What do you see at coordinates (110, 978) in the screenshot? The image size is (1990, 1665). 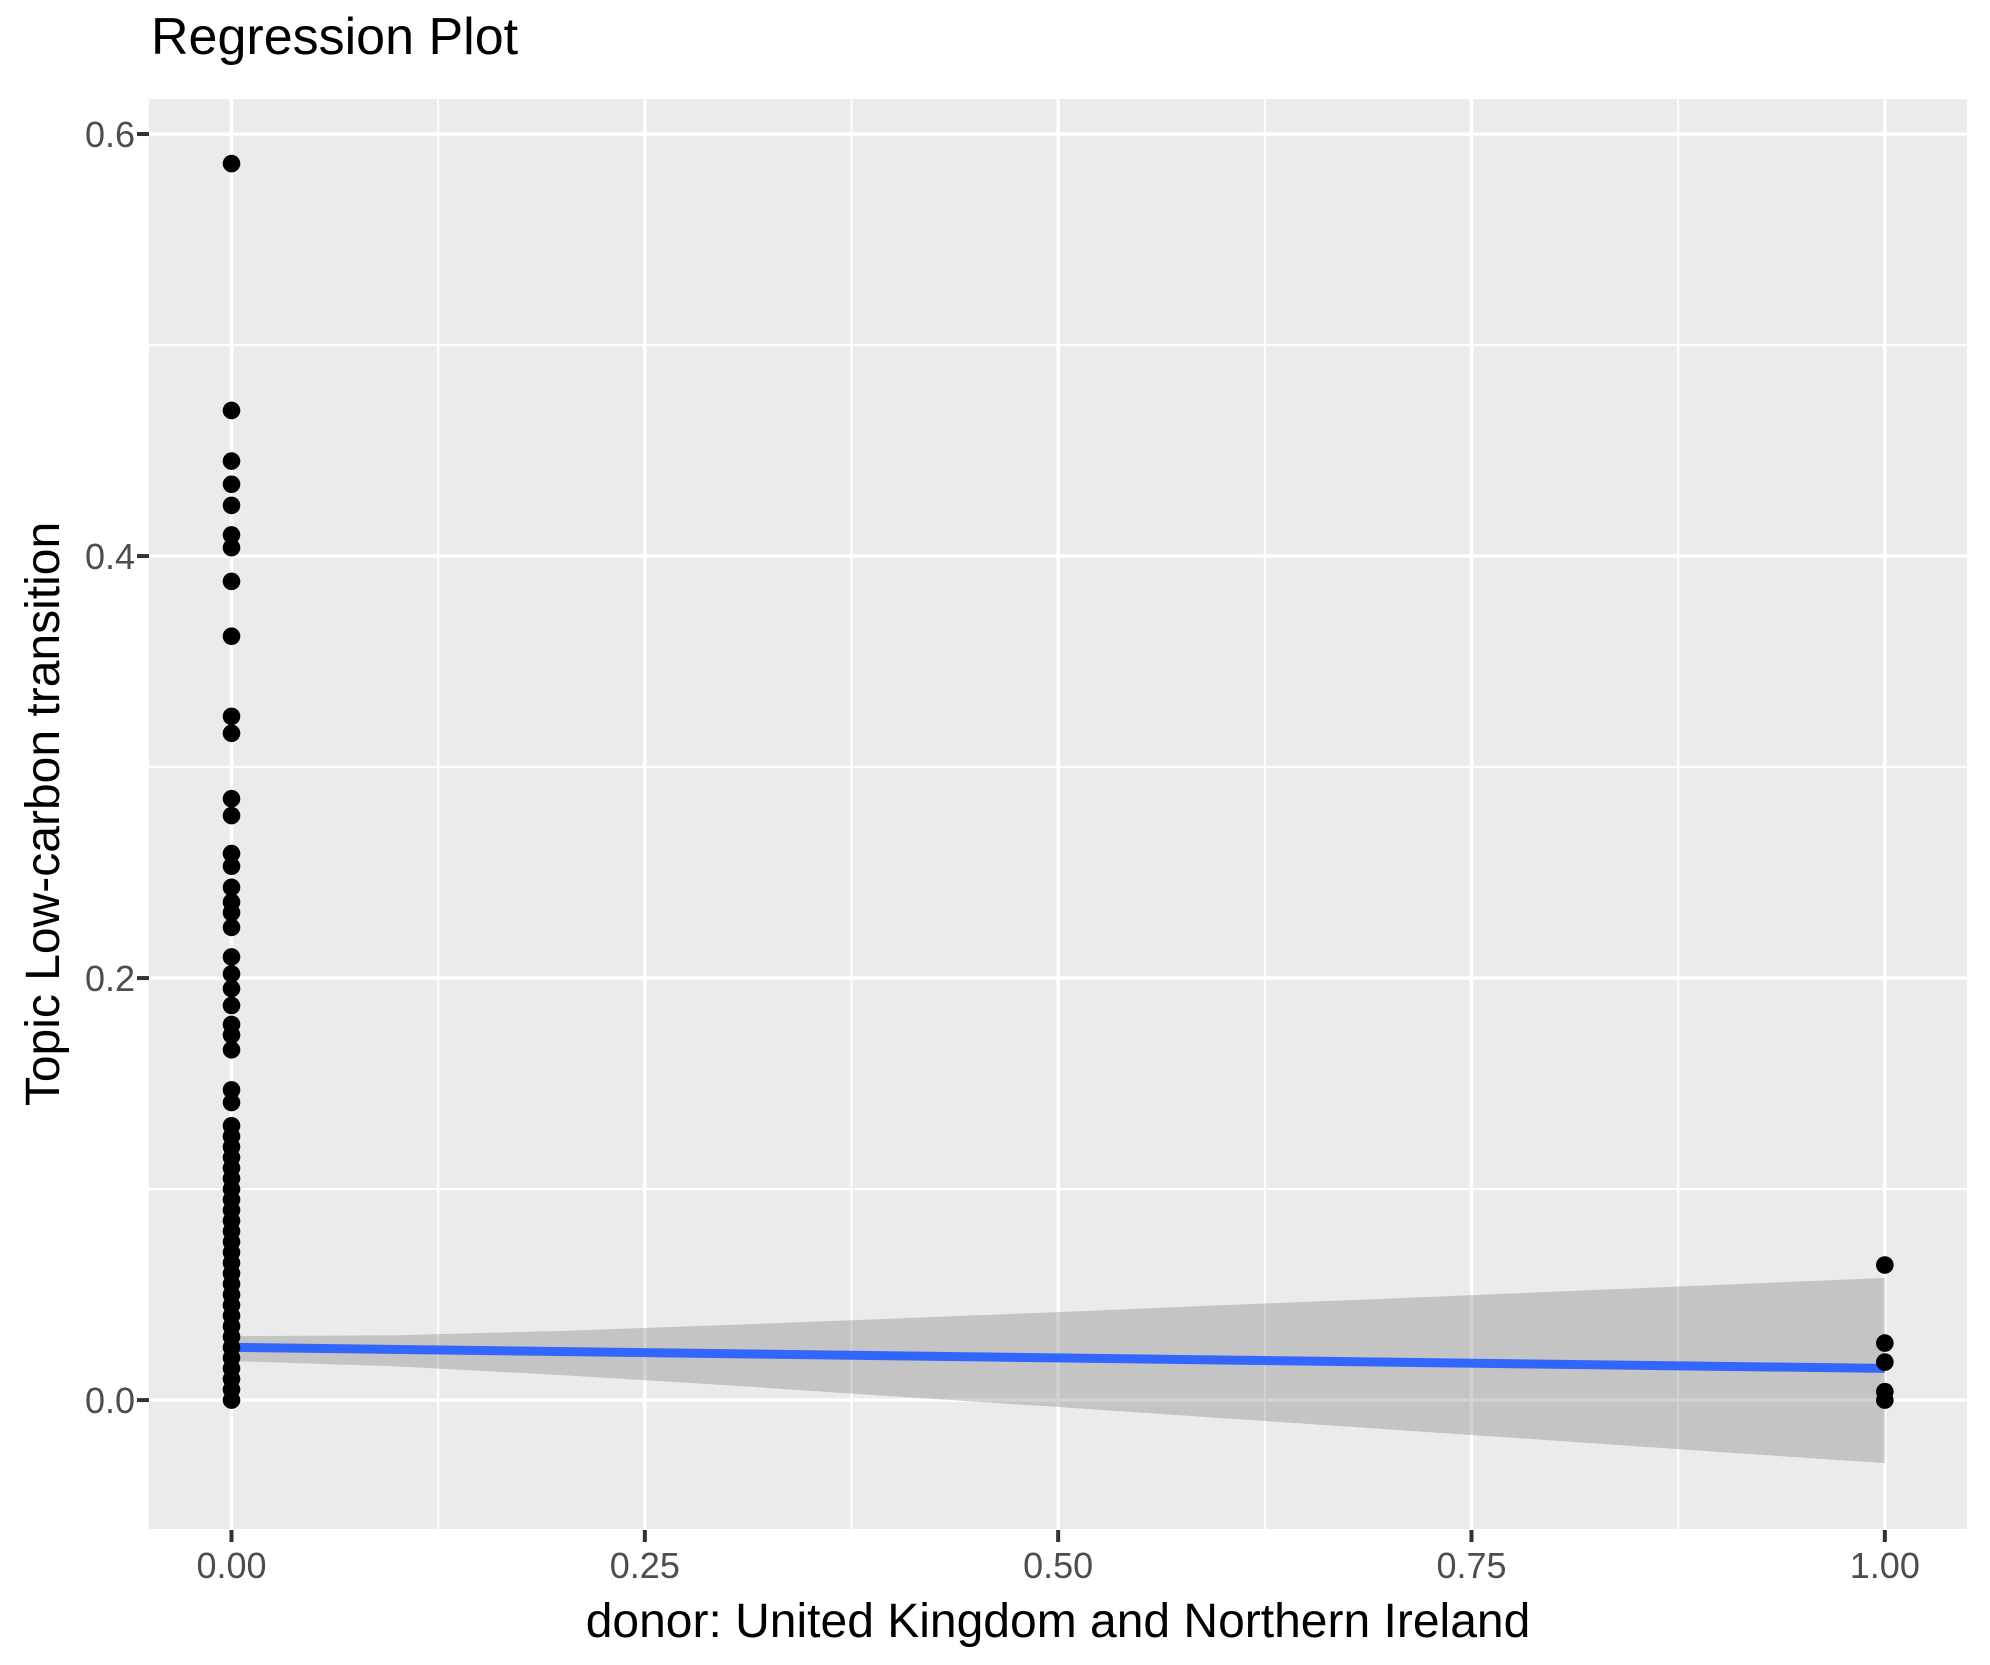 I see `y-tick-label: 0.2` at bounding box center [110, 978].